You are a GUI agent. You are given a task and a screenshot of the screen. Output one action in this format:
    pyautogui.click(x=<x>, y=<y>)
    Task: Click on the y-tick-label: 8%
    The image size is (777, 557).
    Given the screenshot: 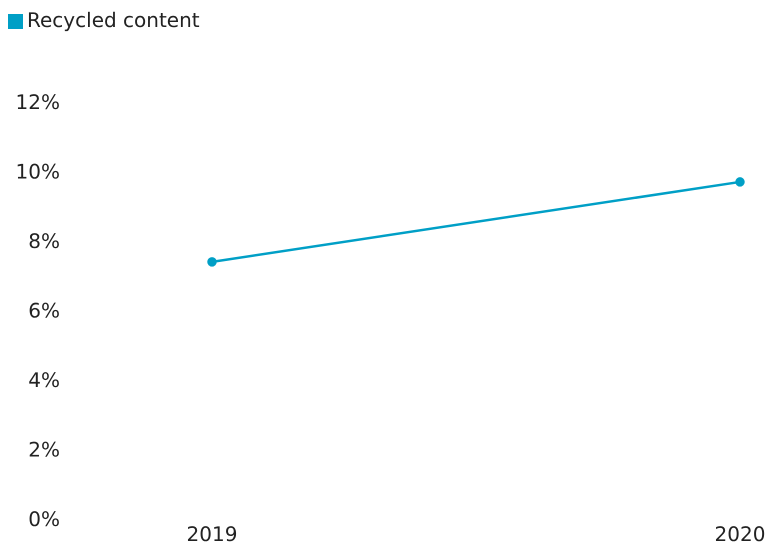 What is the action you would take?
    pyautogui.click(x=44, y=241)
    